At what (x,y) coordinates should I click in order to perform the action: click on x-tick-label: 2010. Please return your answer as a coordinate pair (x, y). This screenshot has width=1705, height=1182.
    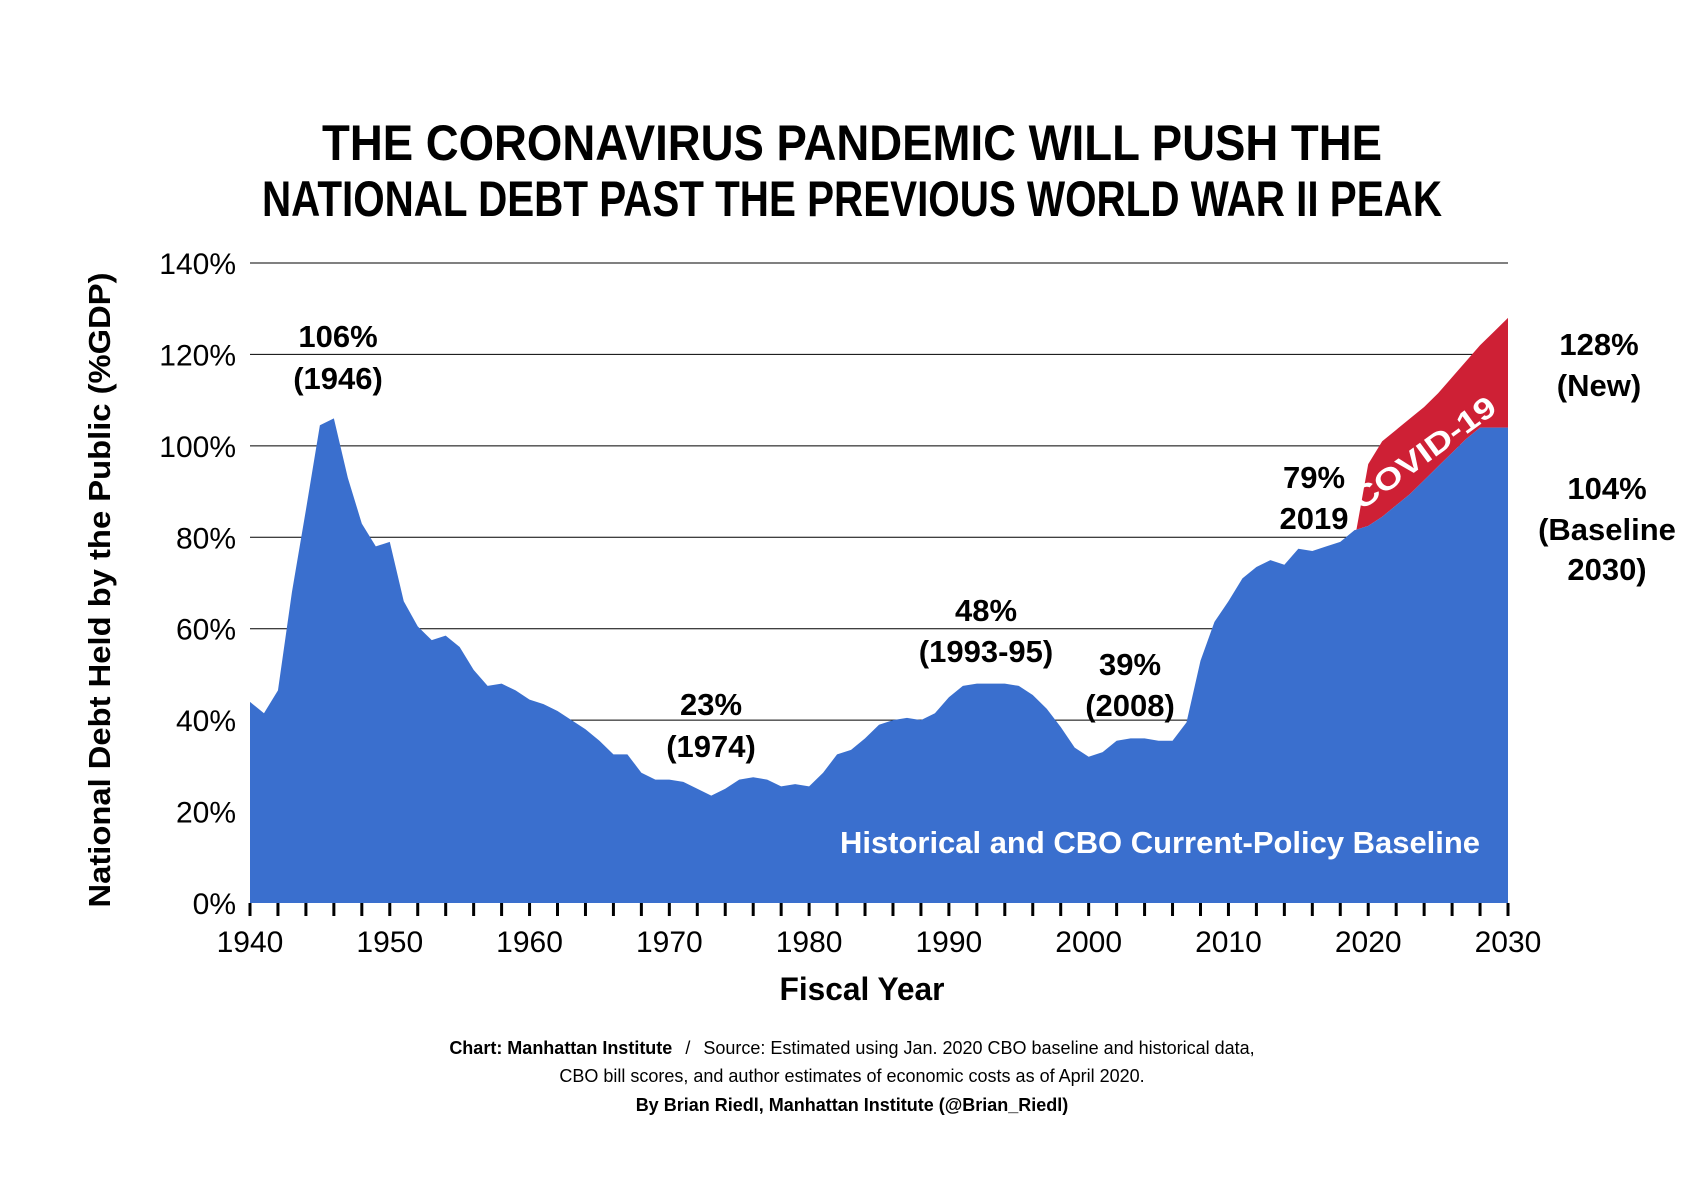
    Looking at the image, I should click on (1228, 942).